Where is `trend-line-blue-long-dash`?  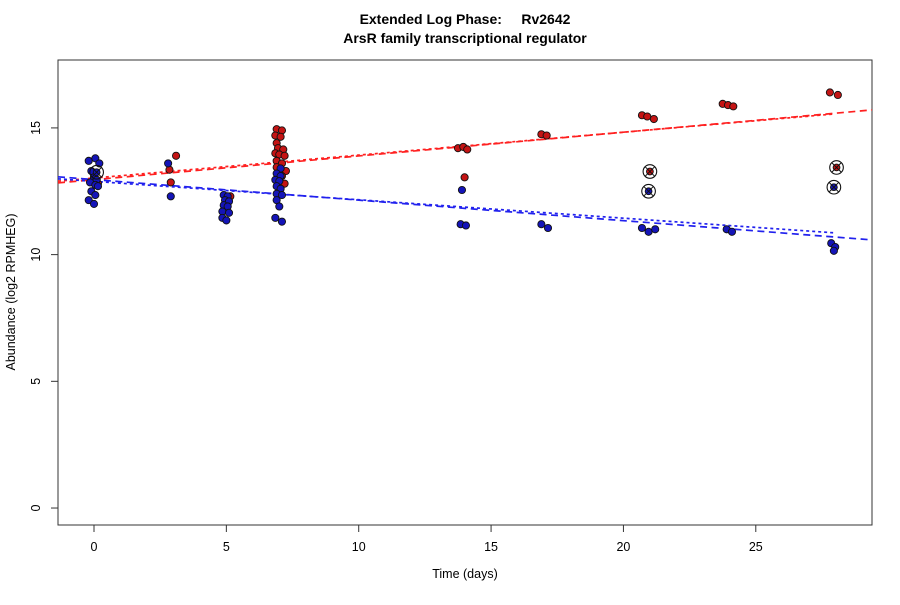
trend-line-blue-long-dash is located at coordinates (465, 208).